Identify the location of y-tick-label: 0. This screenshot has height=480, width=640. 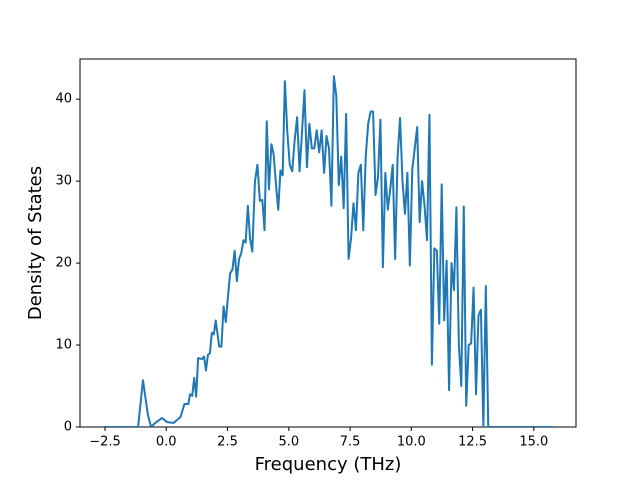
(68, 427).